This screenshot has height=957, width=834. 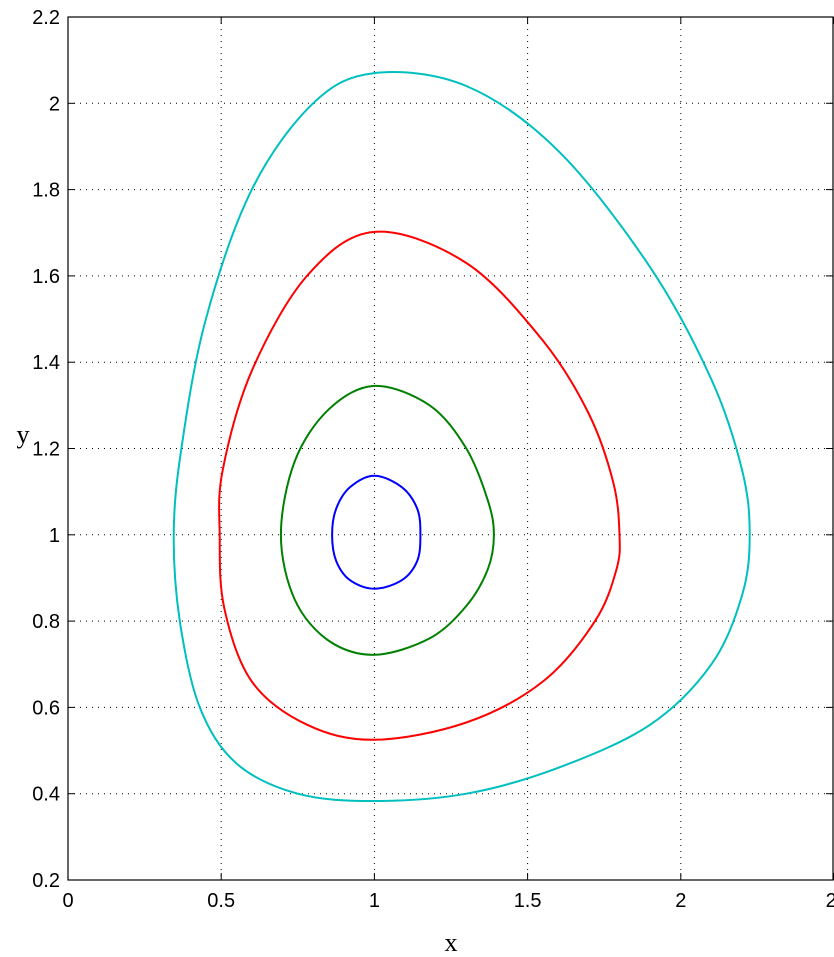 I want to click on y-tick-label: 0.4, so click(x=46, y=795).